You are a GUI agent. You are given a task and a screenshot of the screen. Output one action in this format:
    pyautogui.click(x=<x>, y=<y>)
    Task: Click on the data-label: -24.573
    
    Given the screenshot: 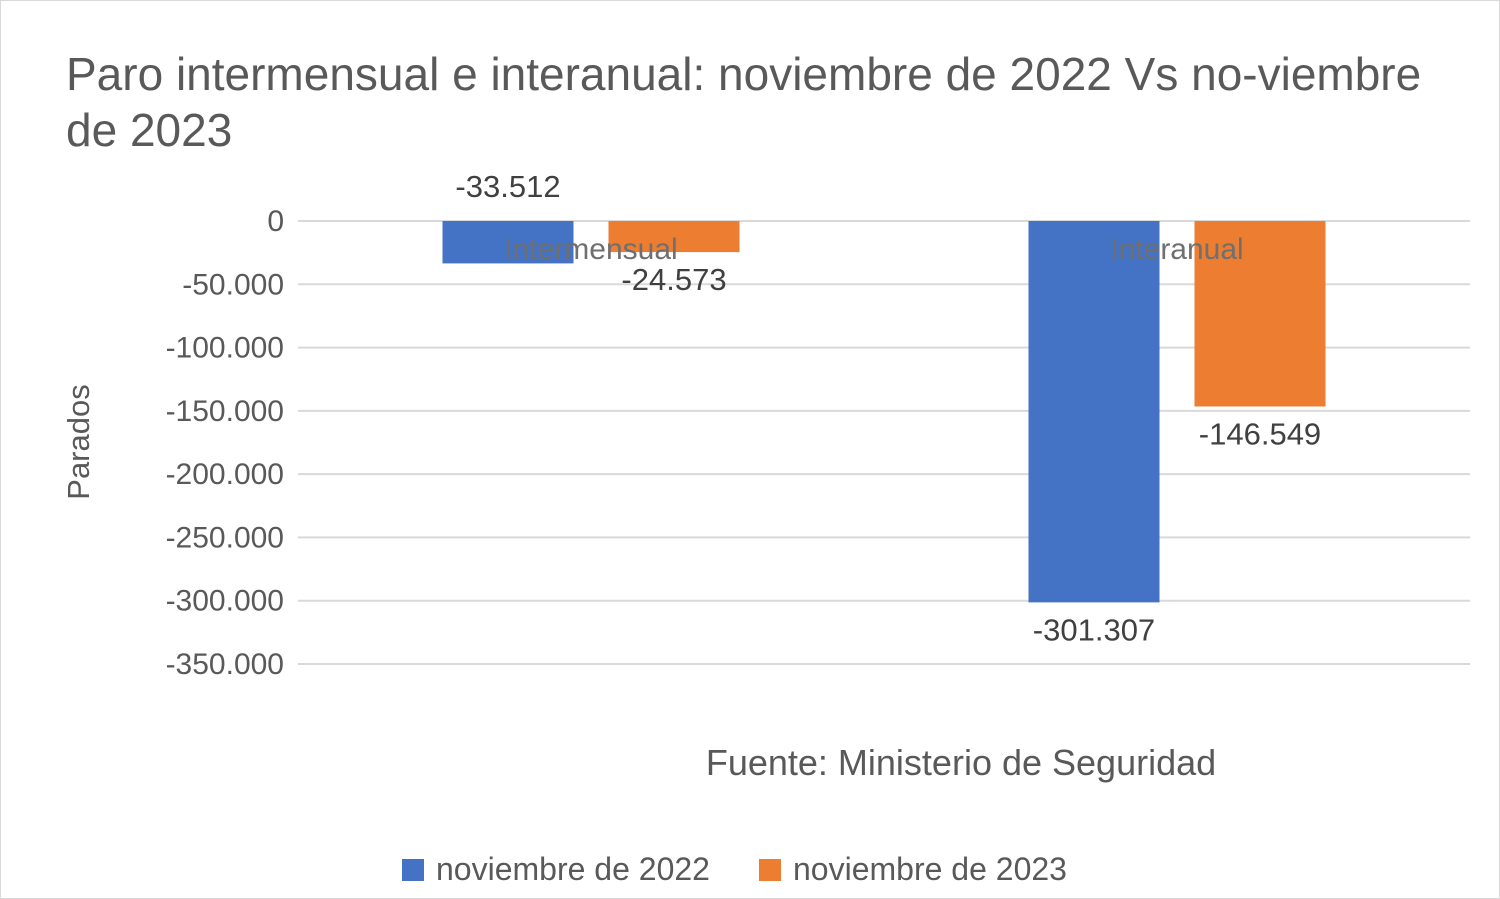 What is the action you would take?
    pyautogui.click(x=673, y=279)
    